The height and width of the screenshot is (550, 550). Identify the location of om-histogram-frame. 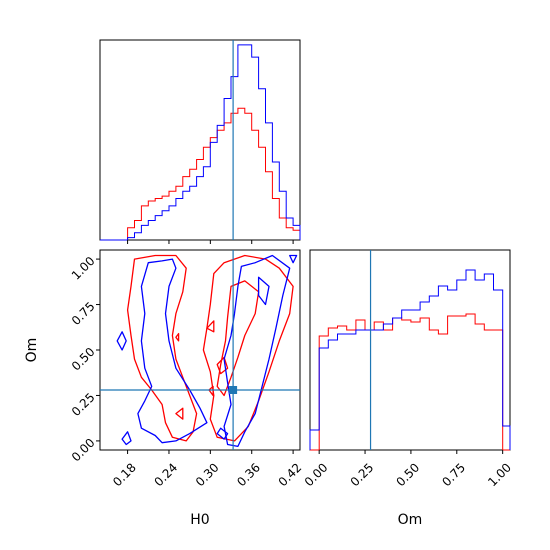
(410, 350).